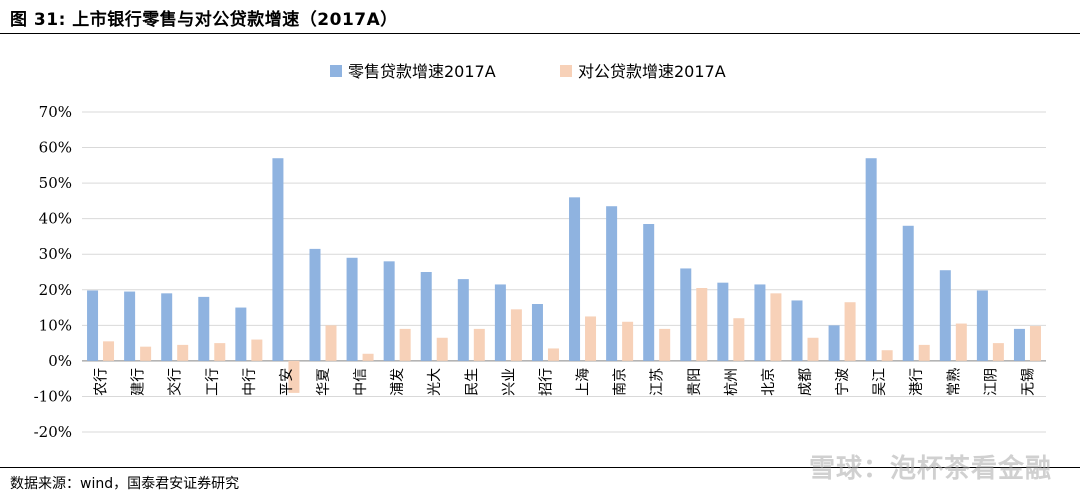 This screenshot has height=502, width=1080. Describe the element at coordinates (435, 382) in the screenshot. I see `x-tick-label: 光大` at that location.